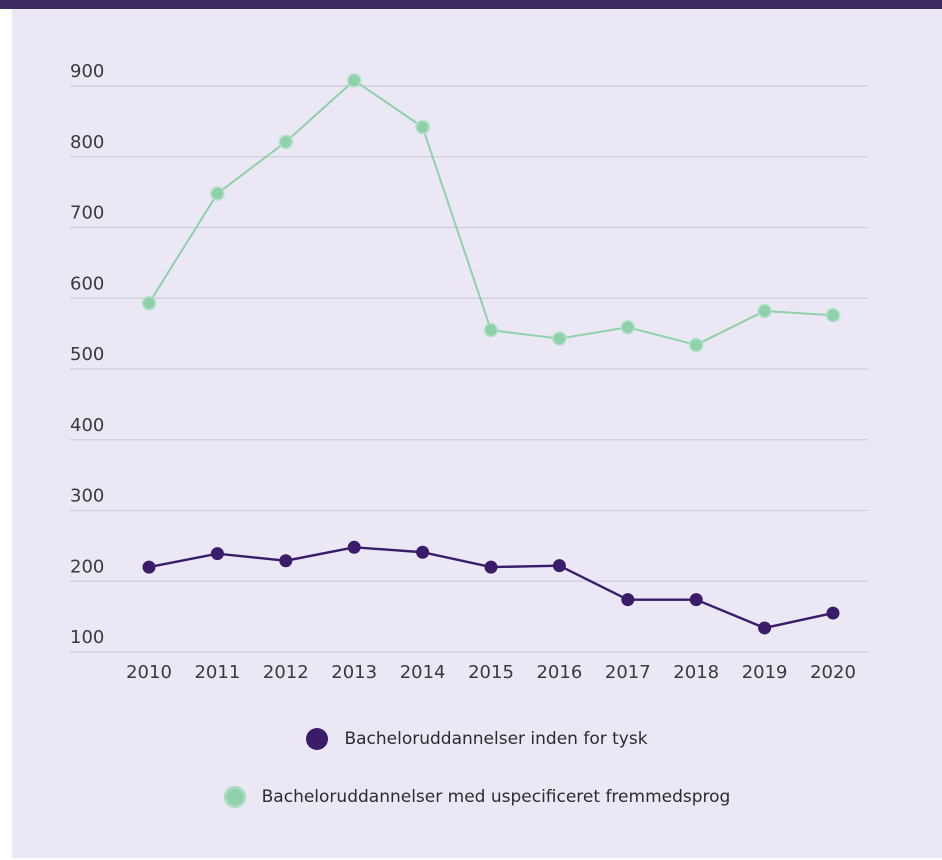 The image size is (942, 860). Describe the element at coordinates (317, 739) in the screenshot. I see `legend-dot-tysk` at that location.